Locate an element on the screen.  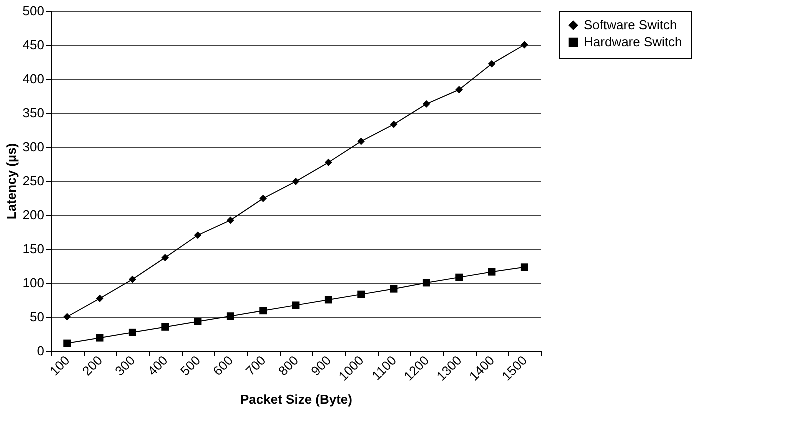
y-tick-label: 350 is located at coordinates (33, 113).